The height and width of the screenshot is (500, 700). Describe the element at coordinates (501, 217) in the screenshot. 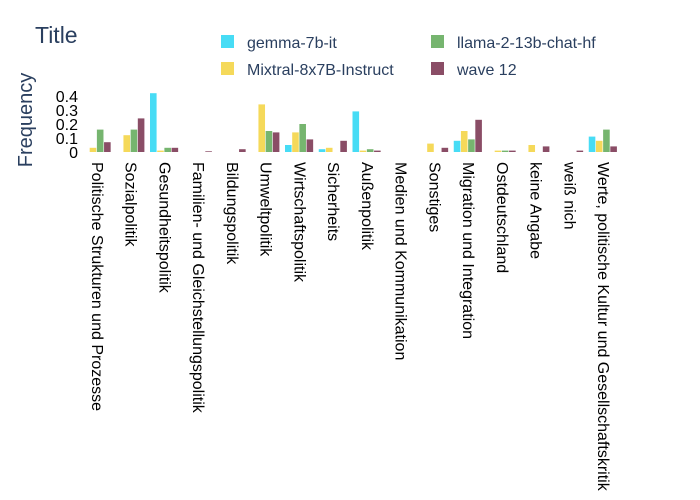

I see `x-tick-label: Ostdeutschland` at that location.